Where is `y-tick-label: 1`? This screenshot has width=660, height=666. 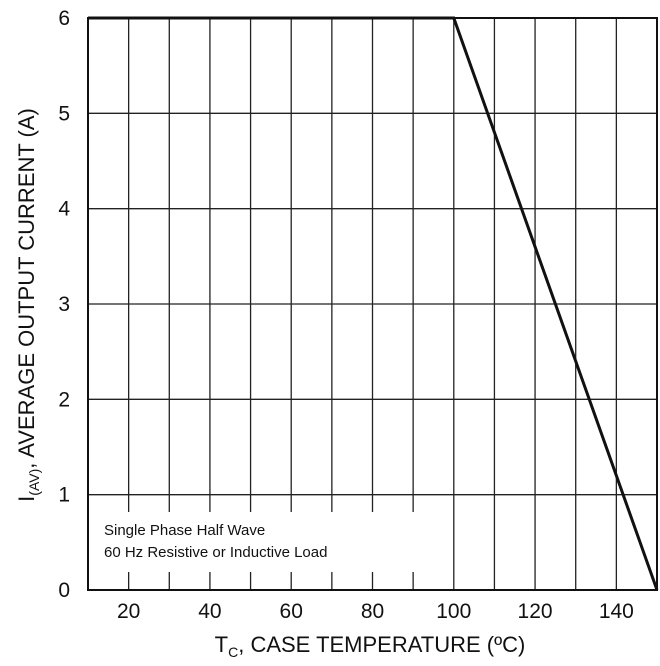 y-tick-label: 1 is located at coordinates (64, 495).